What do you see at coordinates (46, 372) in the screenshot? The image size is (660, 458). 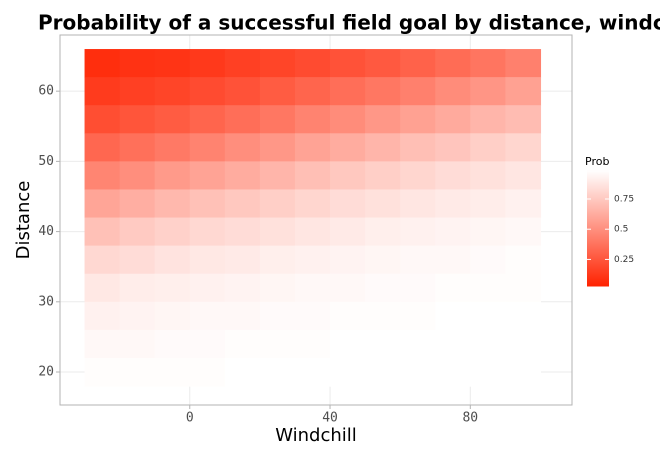 I see `y-tick-label: 20` at bounding box center [46, 372].